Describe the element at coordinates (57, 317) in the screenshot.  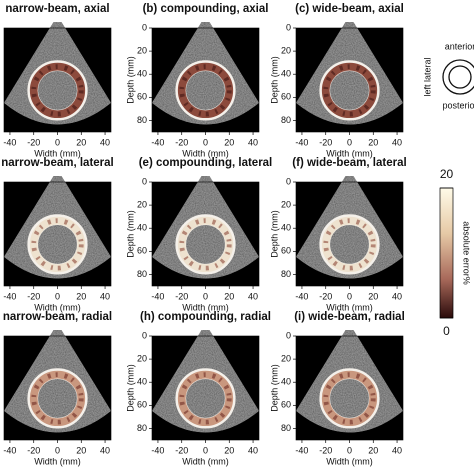
I see `panel-title: narrow-beam, radial` at that location.